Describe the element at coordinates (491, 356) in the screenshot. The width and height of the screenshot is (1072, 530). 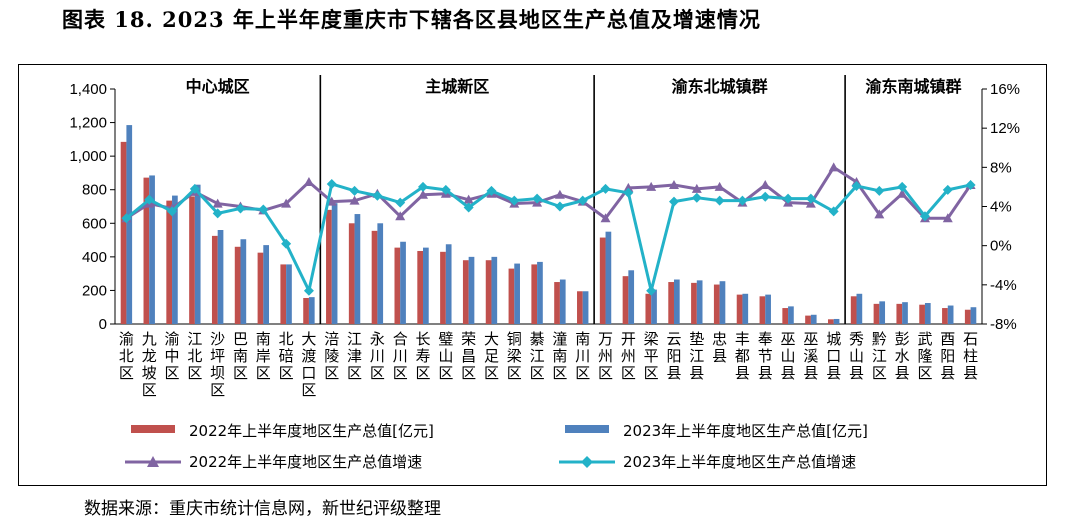
I see `category-label: 大足区` at that location.